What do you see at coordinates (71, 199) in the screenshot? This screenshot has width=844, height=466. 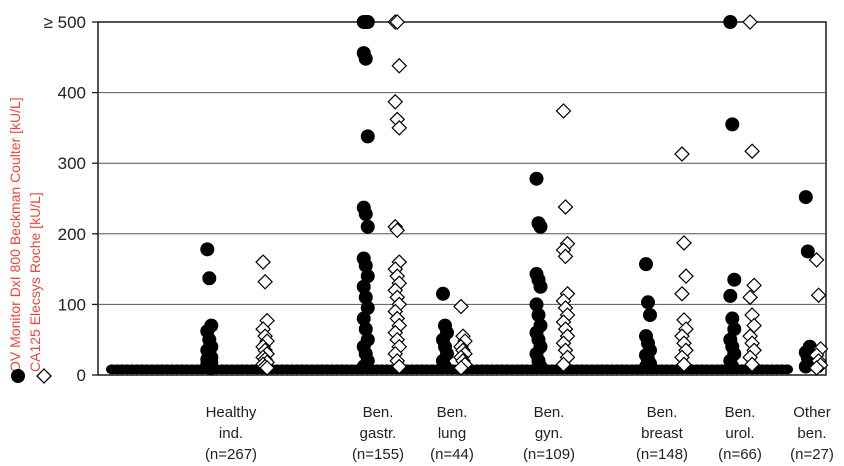 I see `y-ticks: 0 100 200 300 400 ≥ 500` at bounding box center [71, 199].